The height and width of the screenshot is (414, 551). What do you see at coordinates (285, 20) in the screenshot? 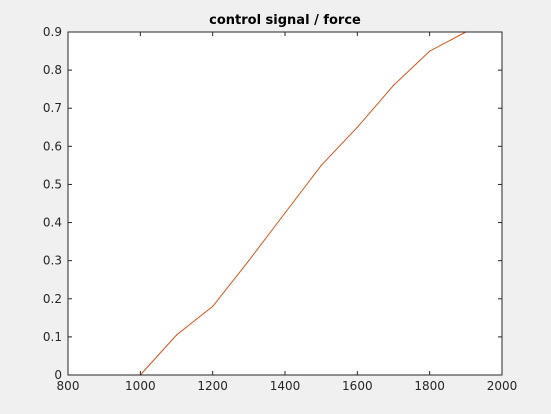
I see `chart-title: control signal / force` at bounding box center [285, 20].